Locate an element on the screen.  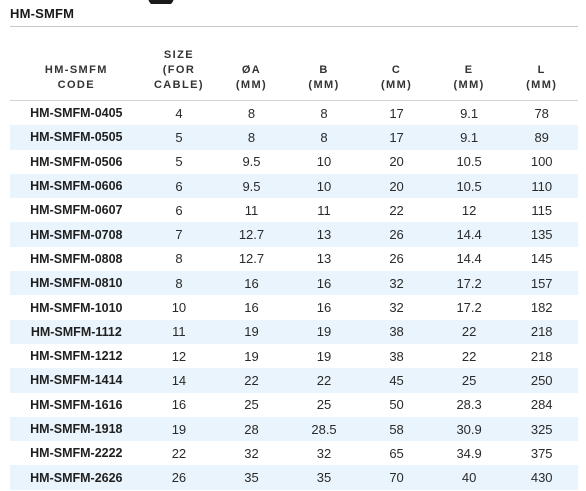
header-l: L (MM) is located at coordinates (541, 72).